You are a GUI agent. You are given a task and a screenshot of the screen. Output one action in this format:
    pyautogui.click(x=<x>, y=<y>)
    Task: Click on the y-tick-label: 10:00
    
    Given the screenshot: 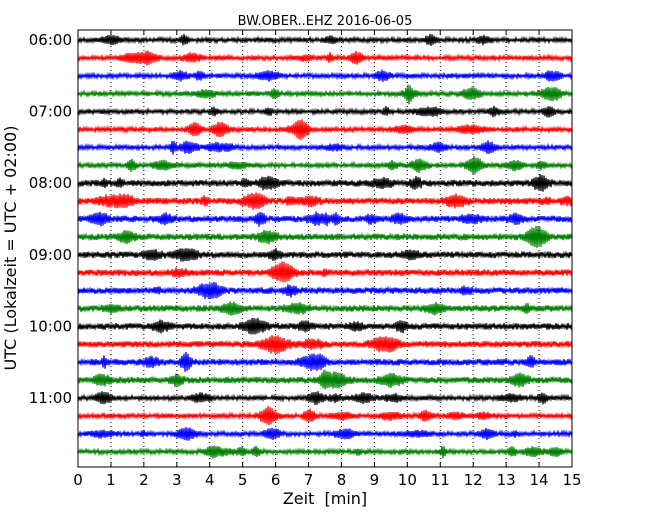 What is the action you would take?
    pyautogui.click(x=50, y=326)
    